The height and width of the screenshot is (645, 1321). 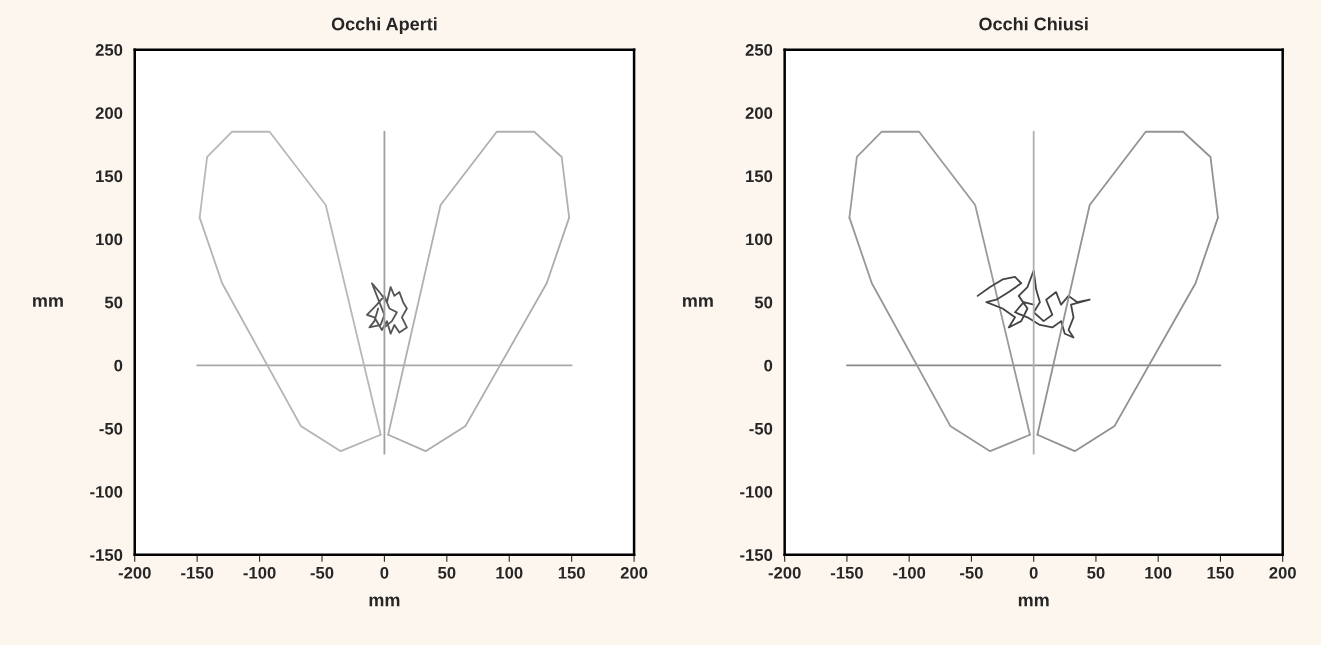 I want to click on chart-title: Occhi Aperti, so click(x=384, y=25).